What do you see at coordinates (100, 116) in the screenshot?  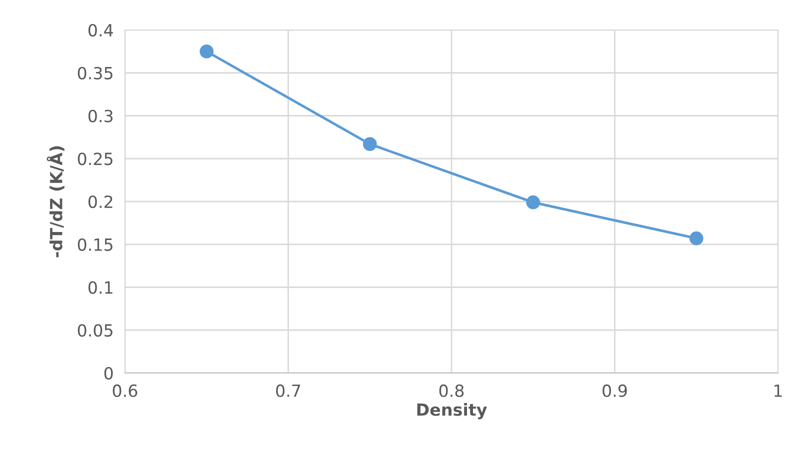 I see `y-tick-label: 0.3` at bounding box center [100, 116].